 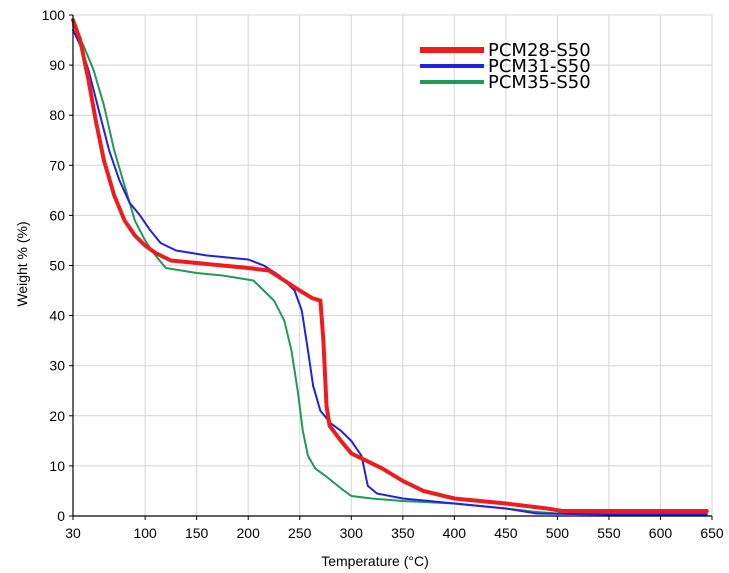 I want to click on y-tick-label: 70, so click(x=57, y=165).